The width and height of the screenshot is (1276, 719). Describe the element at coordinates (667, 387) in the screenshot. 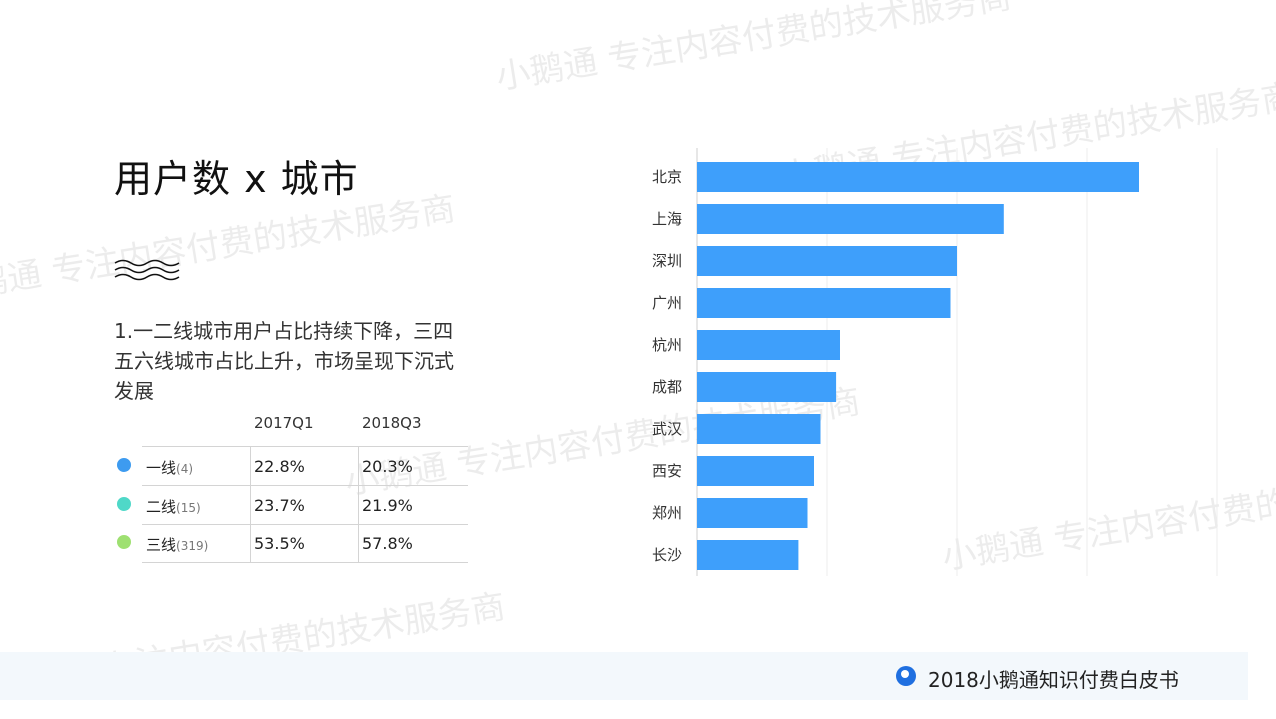

I see `category-label: 成都` at that location.